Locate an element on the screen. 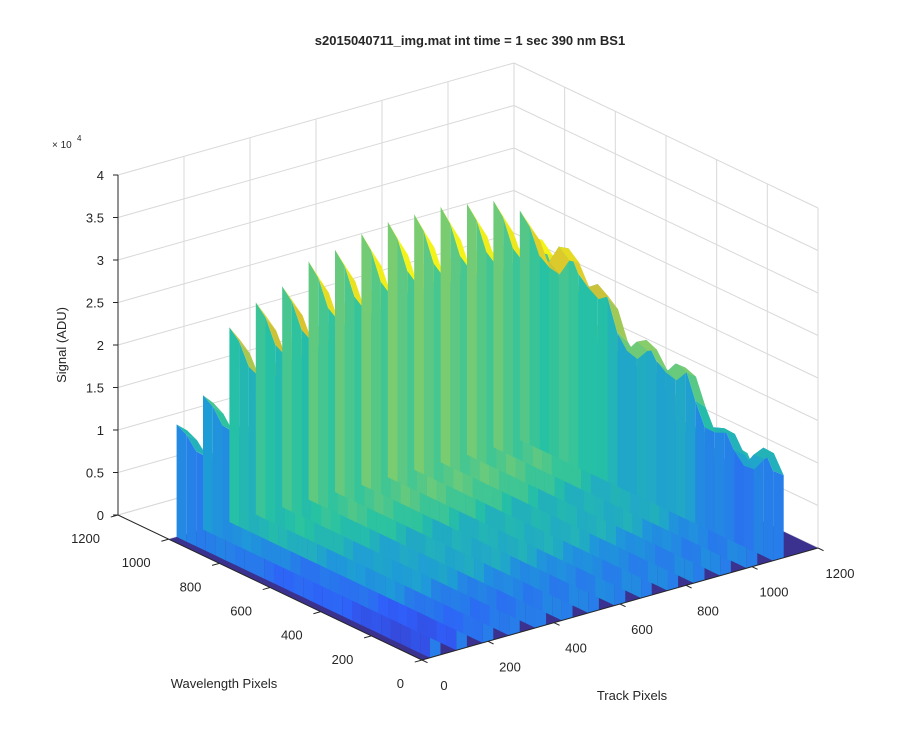 The image size is (900, 750). y-axis-label: Wavelength Pixels is located at coordinates (224, 683).